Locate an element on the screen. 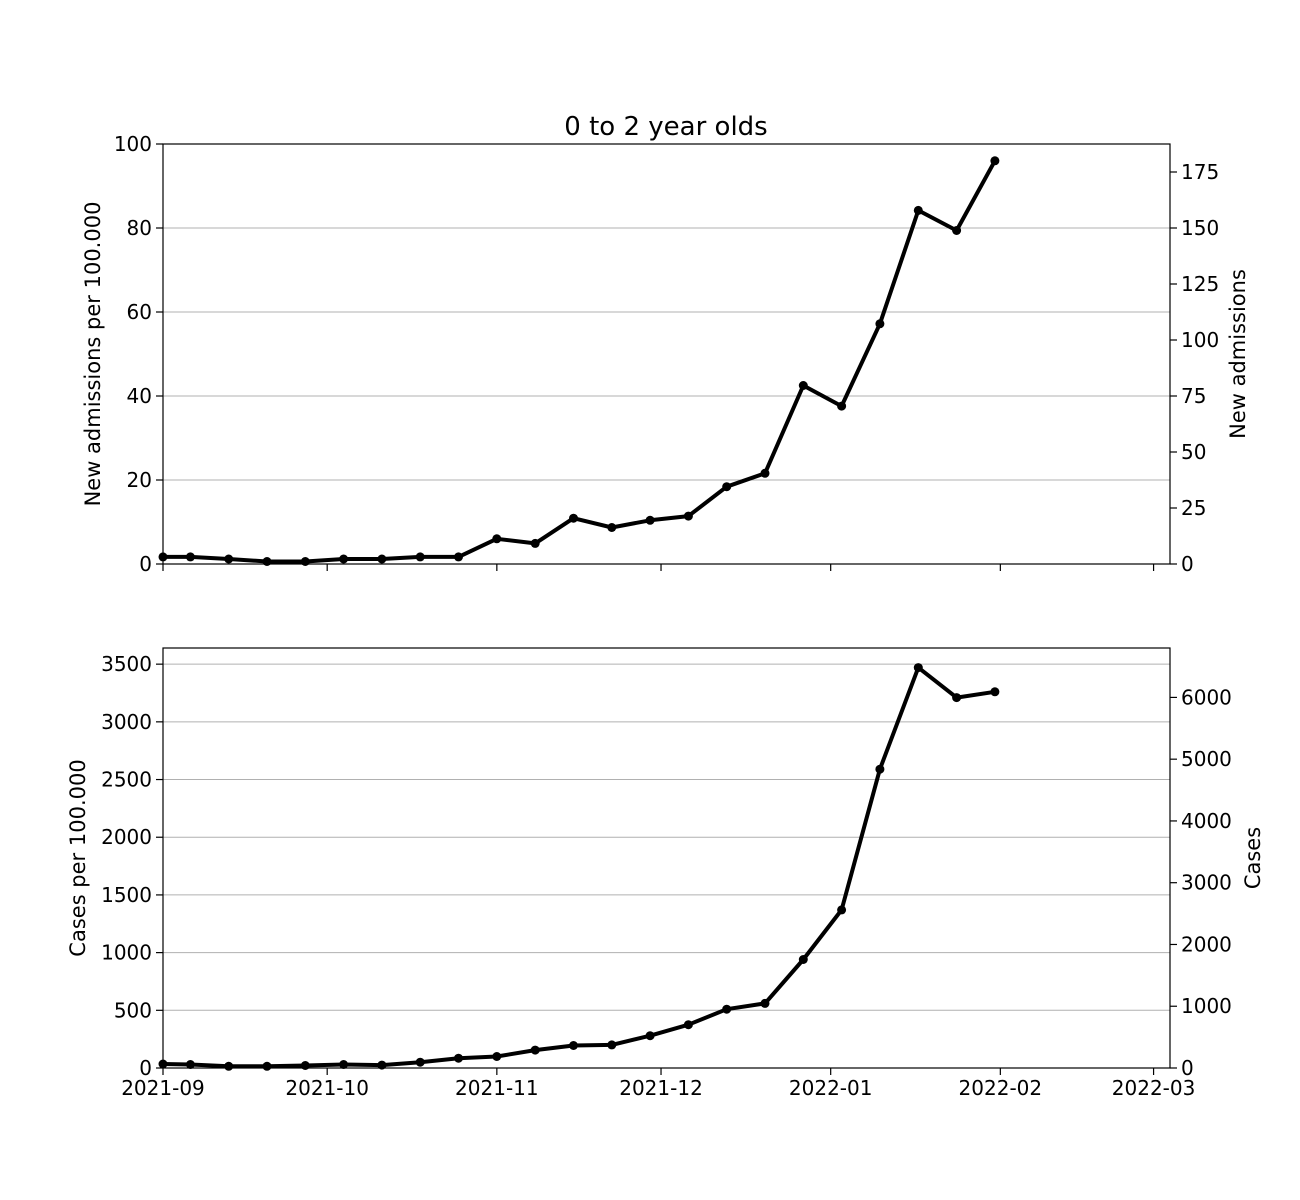  cases-right-axis-label: Cases is located at coordinates (1253, 858).